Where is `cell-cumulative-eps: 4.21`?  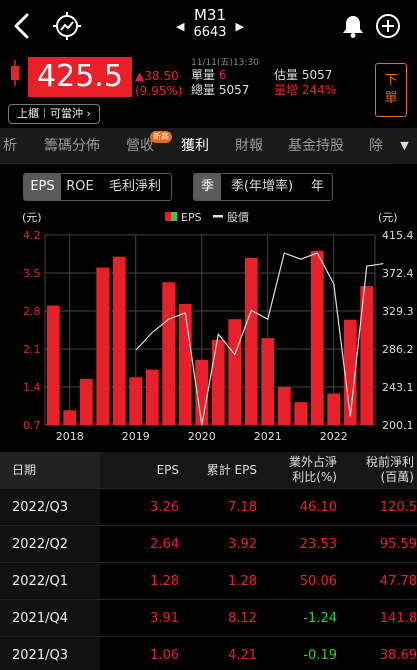
cell-cumulative-eps: 4.21 is located at coordinates (242, 655).